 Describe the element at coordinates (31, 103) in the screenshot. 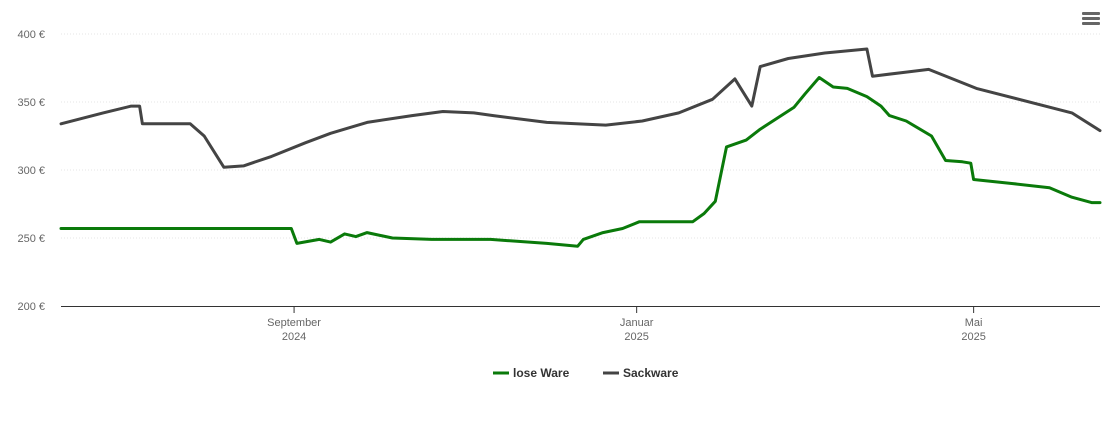

I see `y-tick-label: 350 €` at that location.